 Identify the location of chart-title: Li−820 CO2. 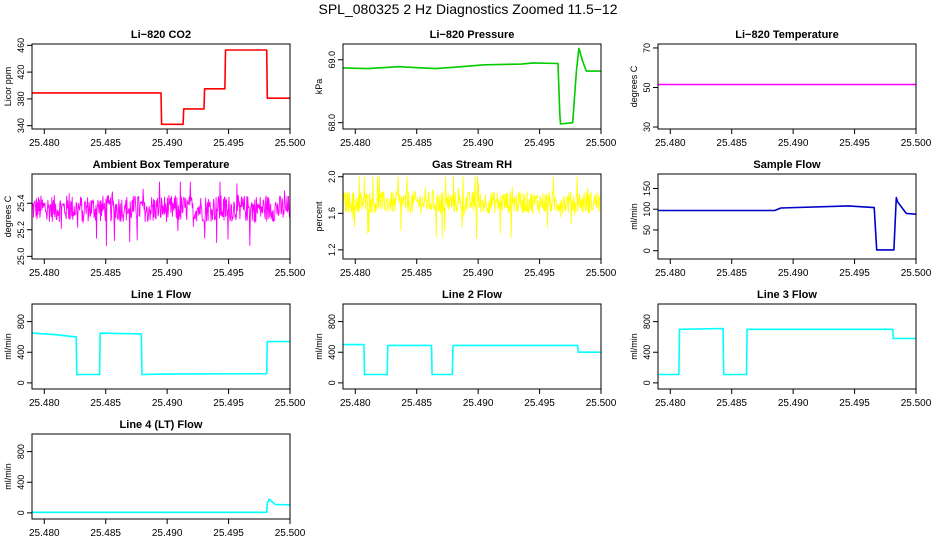
(161, 35).